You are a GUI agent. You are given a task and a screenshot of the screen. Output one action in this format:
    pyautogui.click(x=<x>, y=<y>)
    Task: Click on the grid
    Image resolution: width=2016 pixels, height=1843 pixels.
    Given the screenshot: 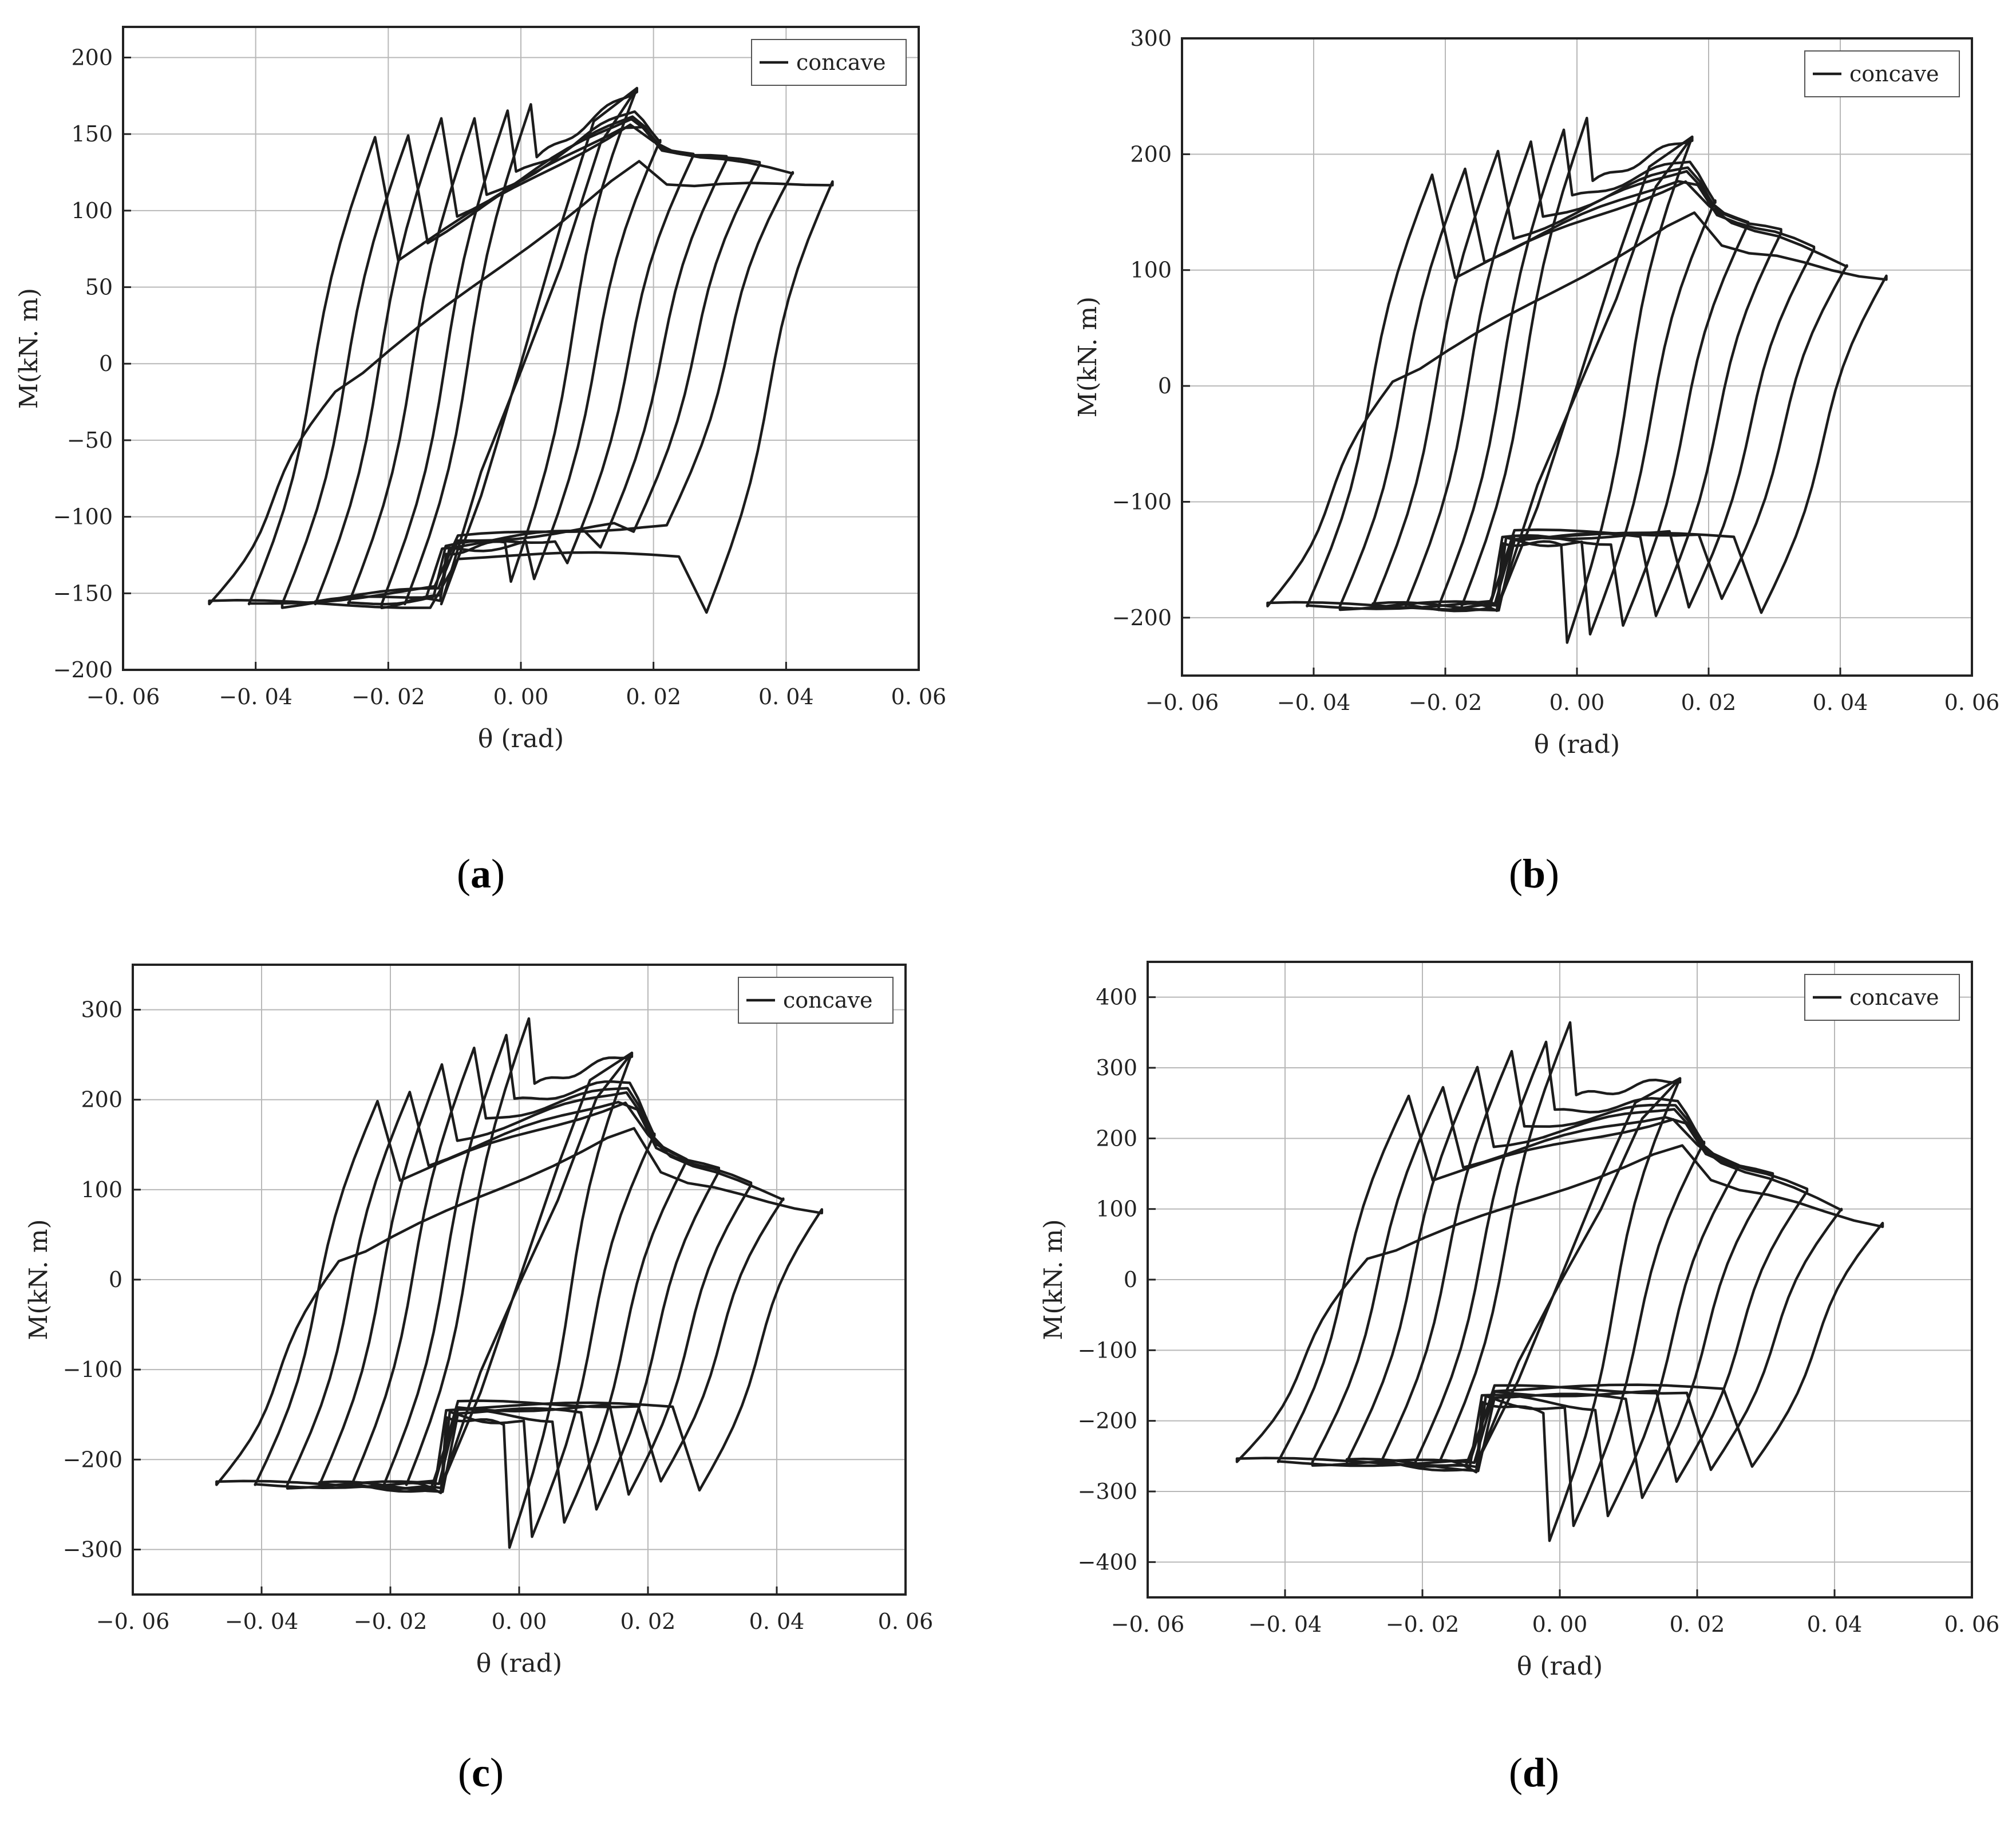 What is the action you would take?
    pyautogui.click(x=519, y=1280)
    